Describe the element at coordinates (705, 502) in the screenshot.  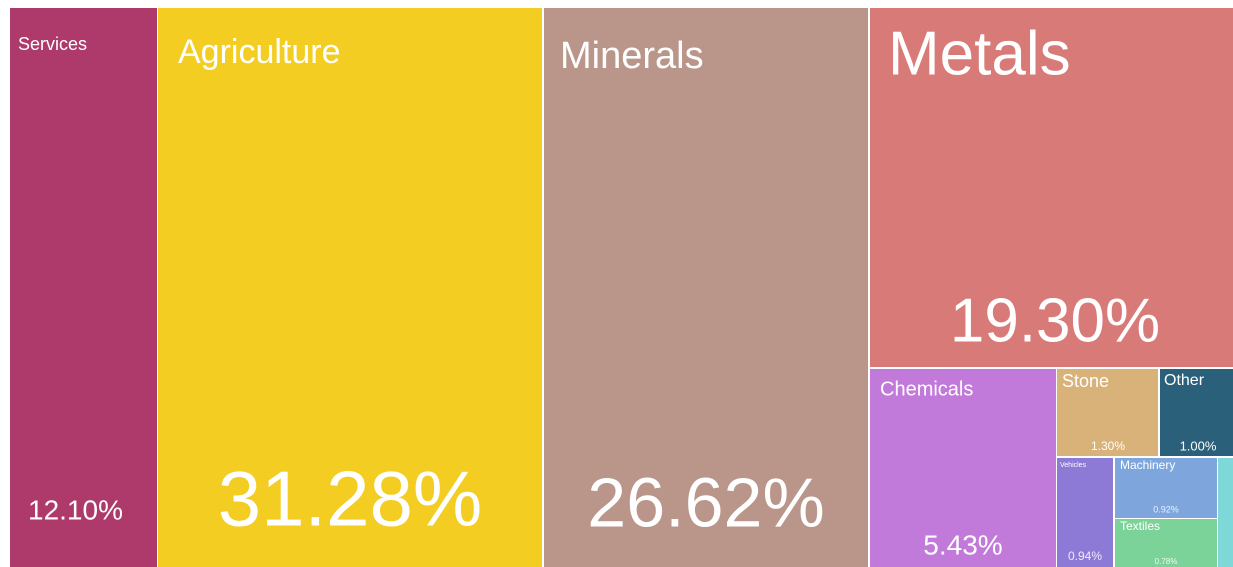
I see `tile-value: 26.62%` at that location.